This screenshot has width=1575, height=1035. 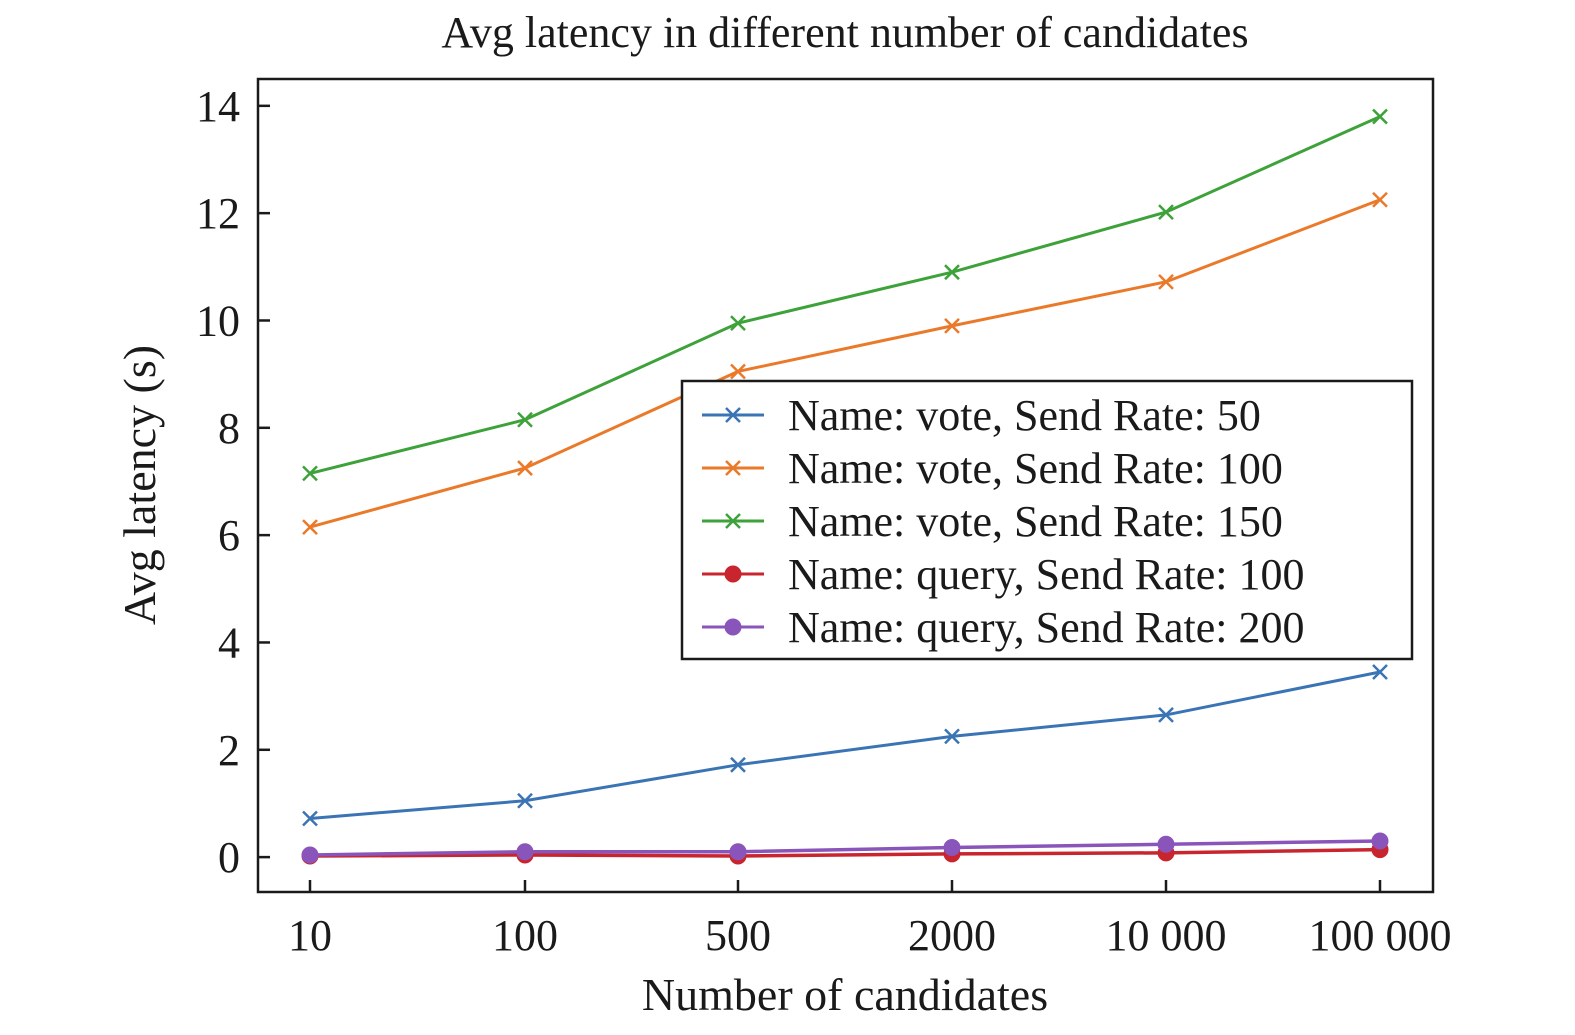 What do you see at coordinates (229, 750) in the screenshot?
I see `y-tick-label: 2` at bounding box center [229, 750].